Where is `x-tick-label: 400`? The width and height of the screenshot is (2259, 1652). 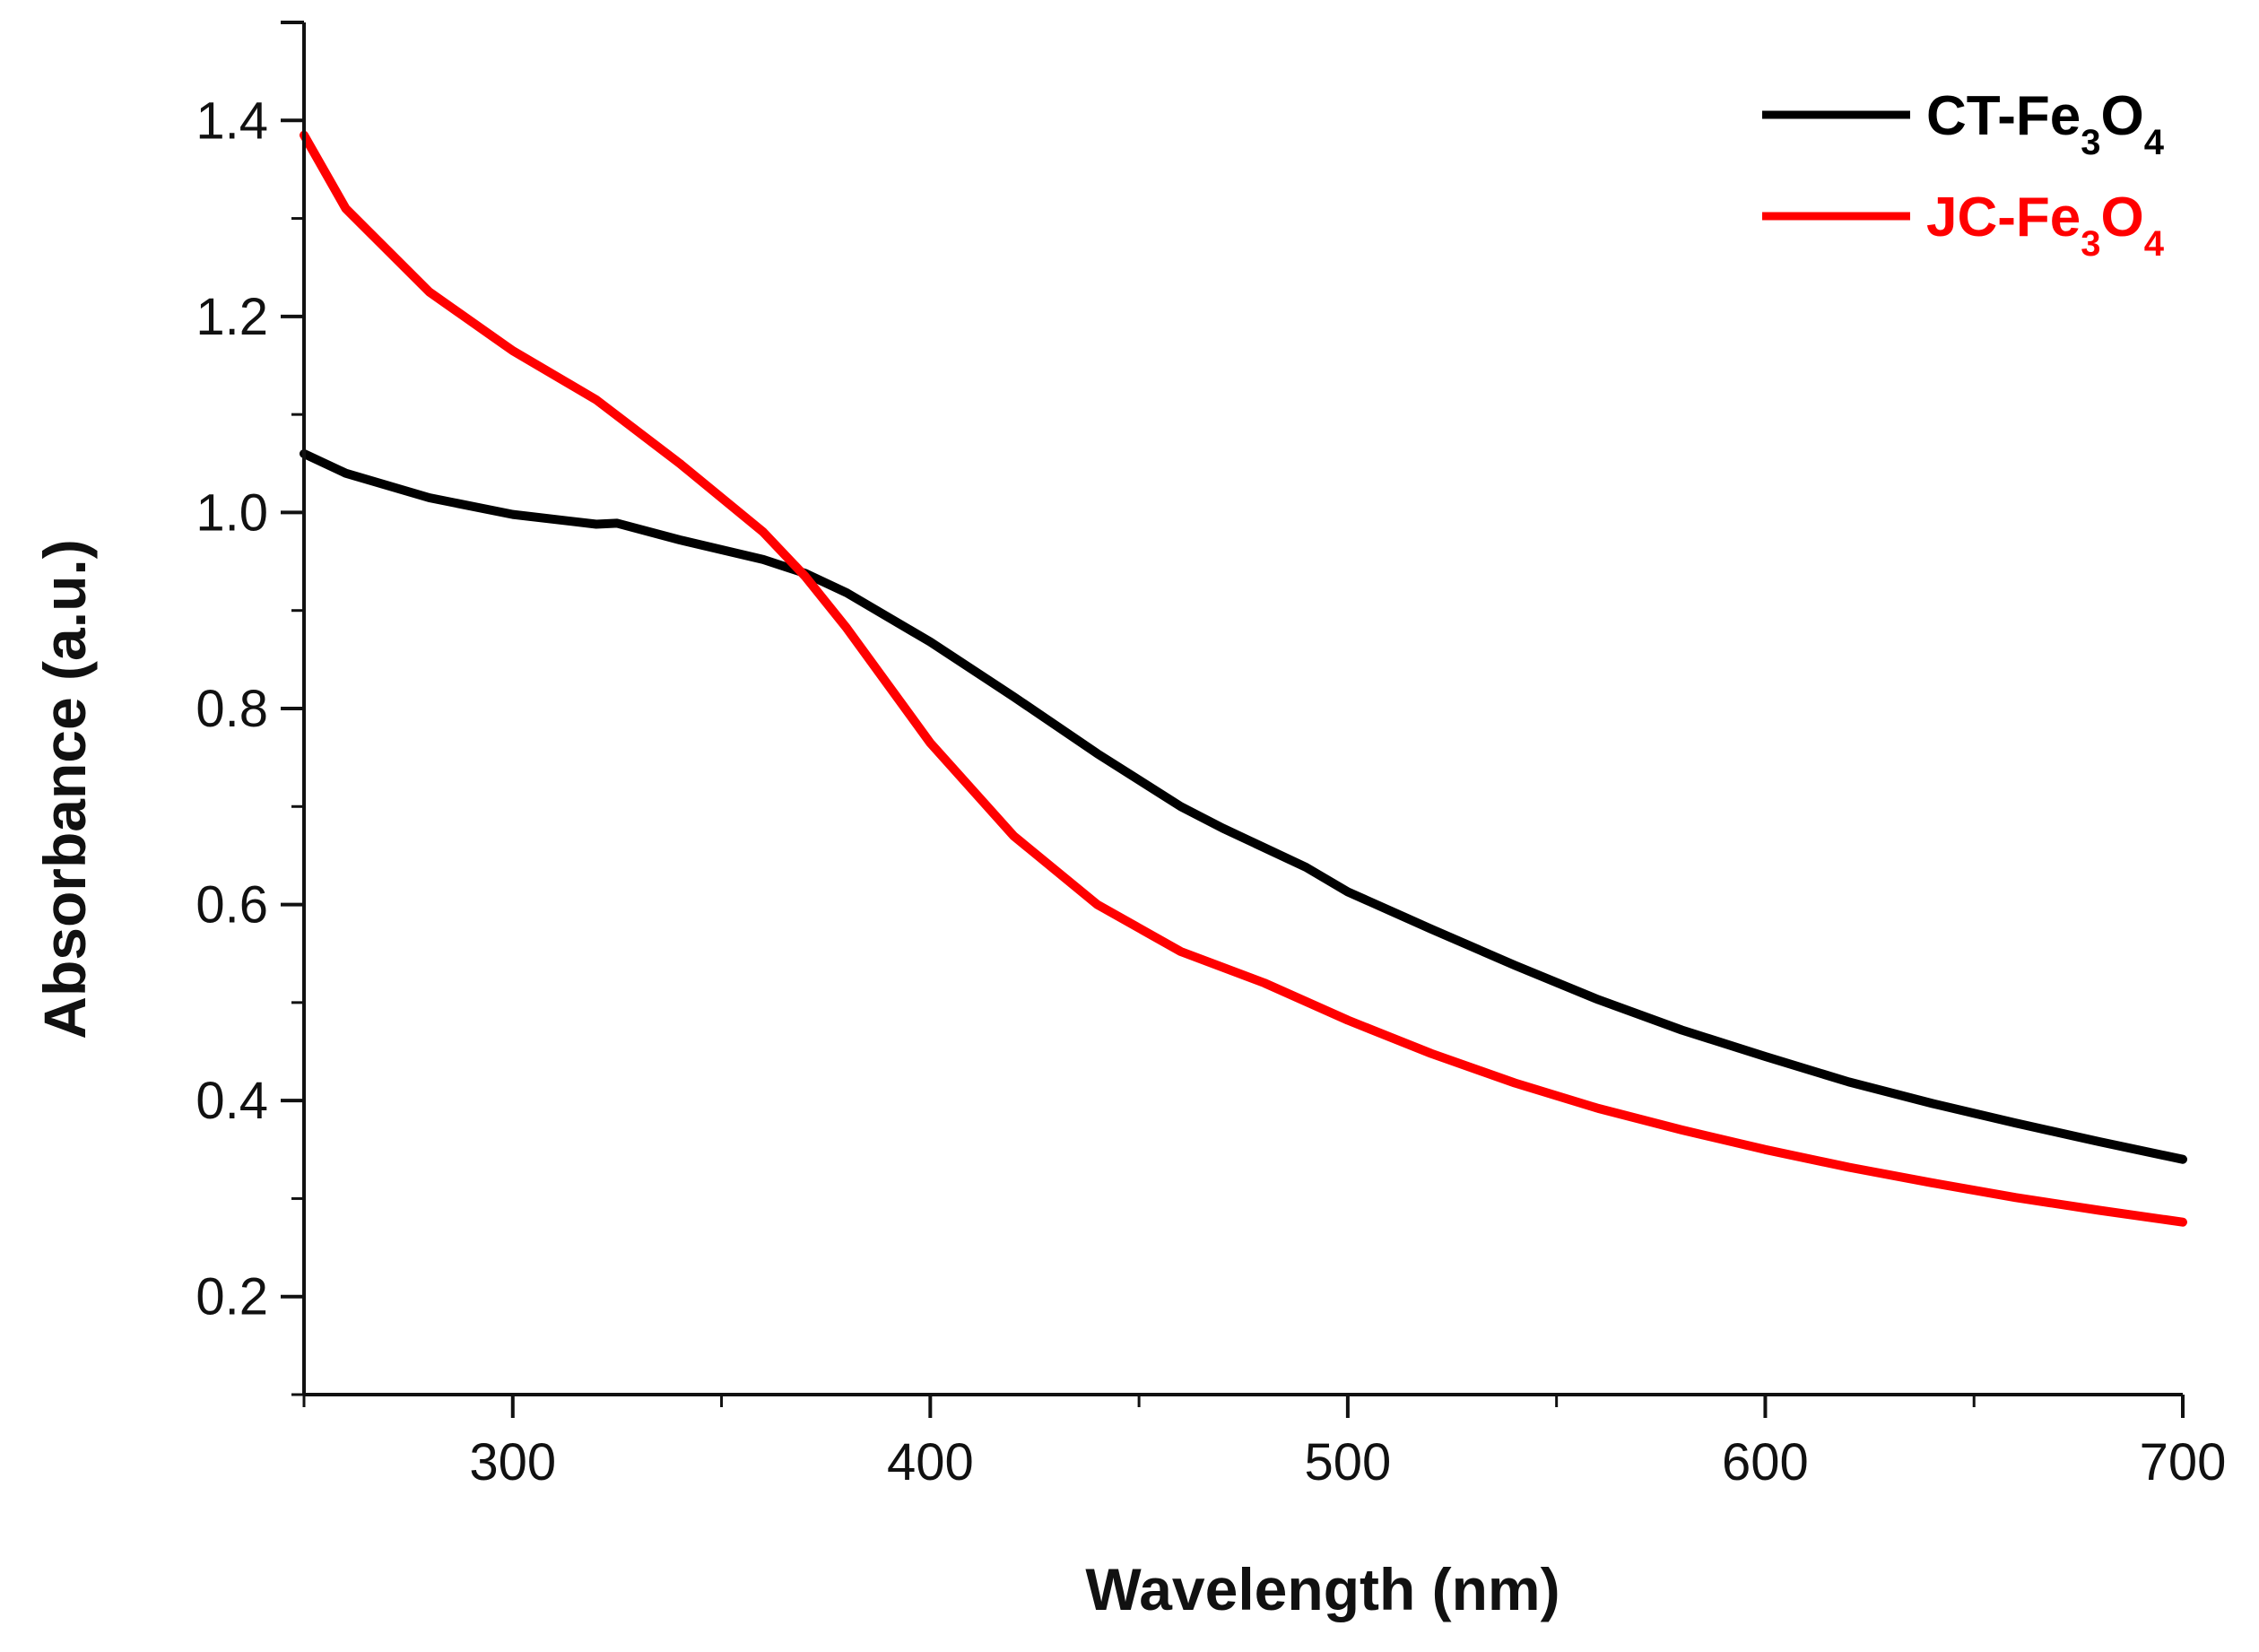
x-tick-label: 400 is located at coordinates (931, 1462).